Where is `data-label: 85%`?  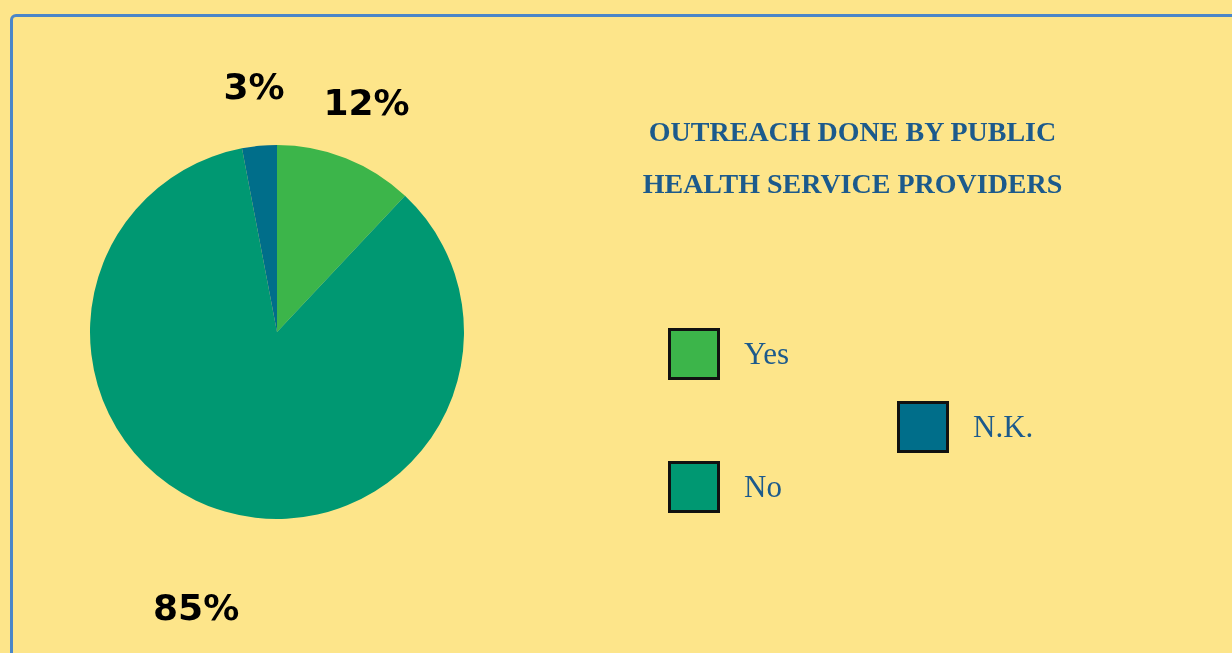 data-label: 85% is located at coordinates (196, 607).